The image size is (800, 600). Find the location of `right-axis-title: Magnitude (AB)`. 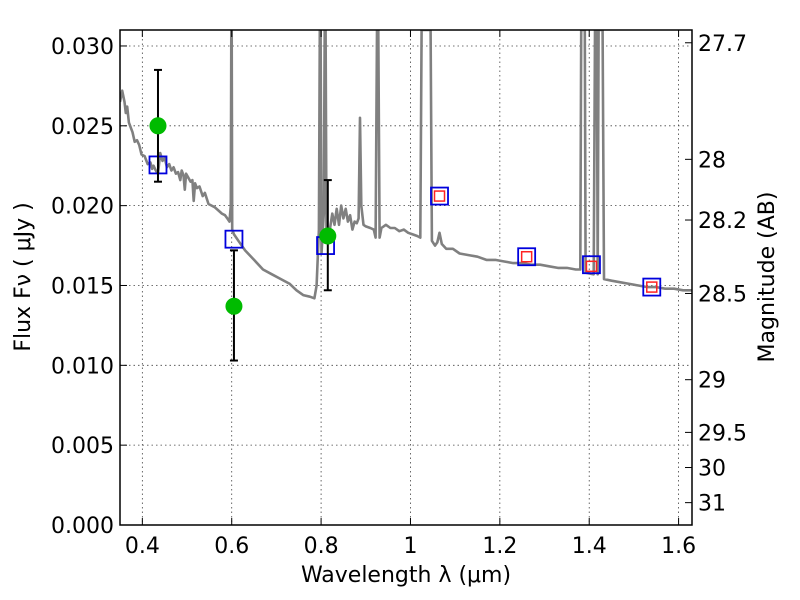

right-axis-title: Magnitude (AB) is located at coordinates (767, 277).